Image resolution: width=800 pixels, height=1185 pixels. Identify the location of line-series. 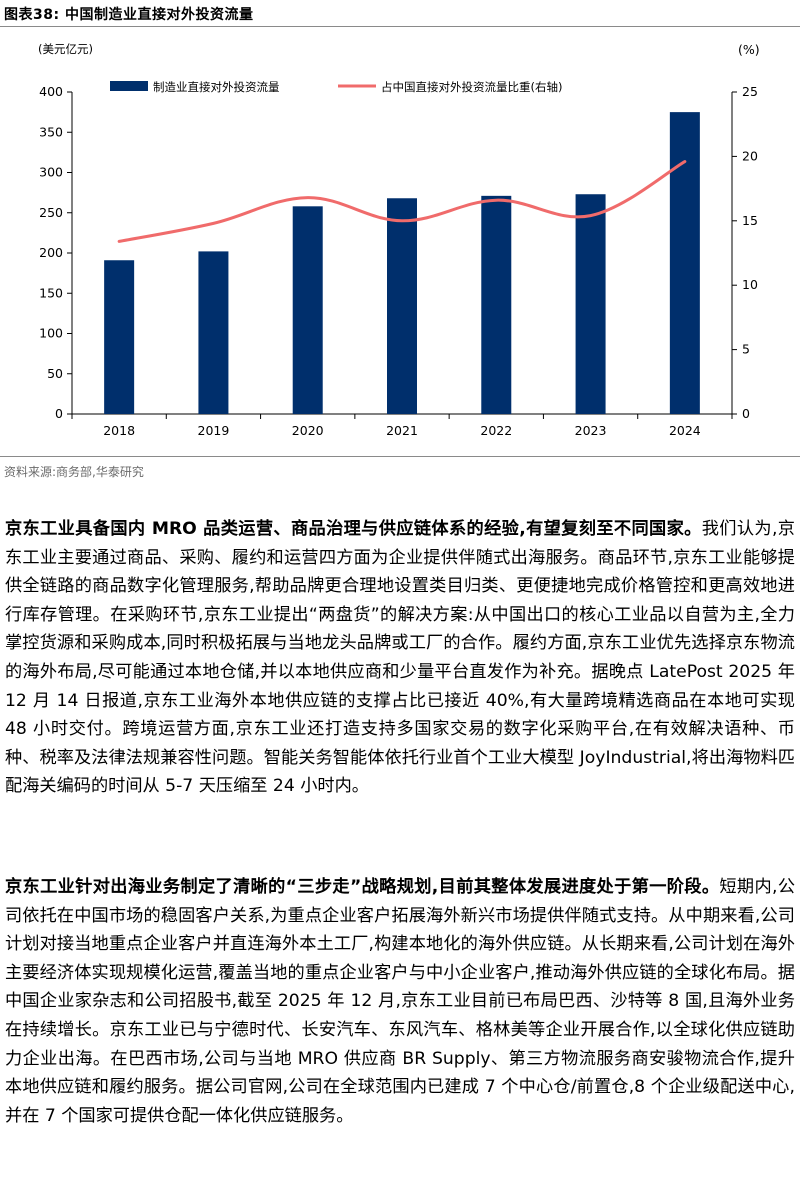
(402, 201).